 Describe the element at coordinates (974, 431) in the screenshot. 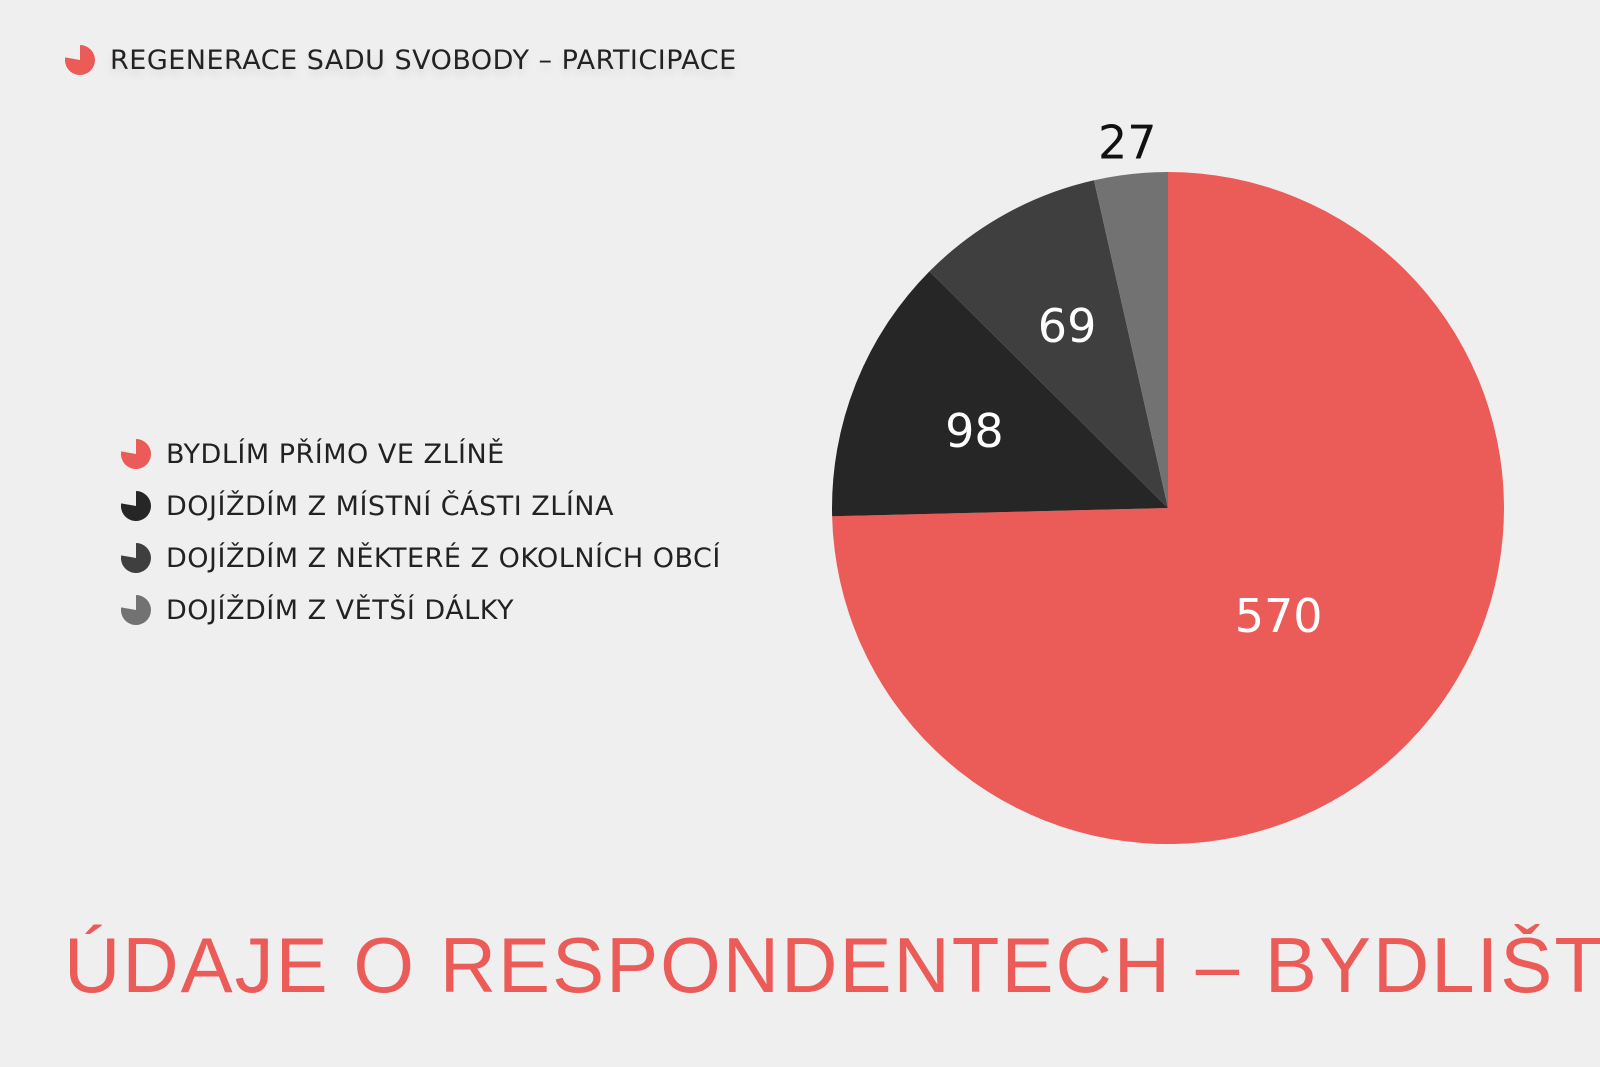

I see `data-label-1: 98` at that location.